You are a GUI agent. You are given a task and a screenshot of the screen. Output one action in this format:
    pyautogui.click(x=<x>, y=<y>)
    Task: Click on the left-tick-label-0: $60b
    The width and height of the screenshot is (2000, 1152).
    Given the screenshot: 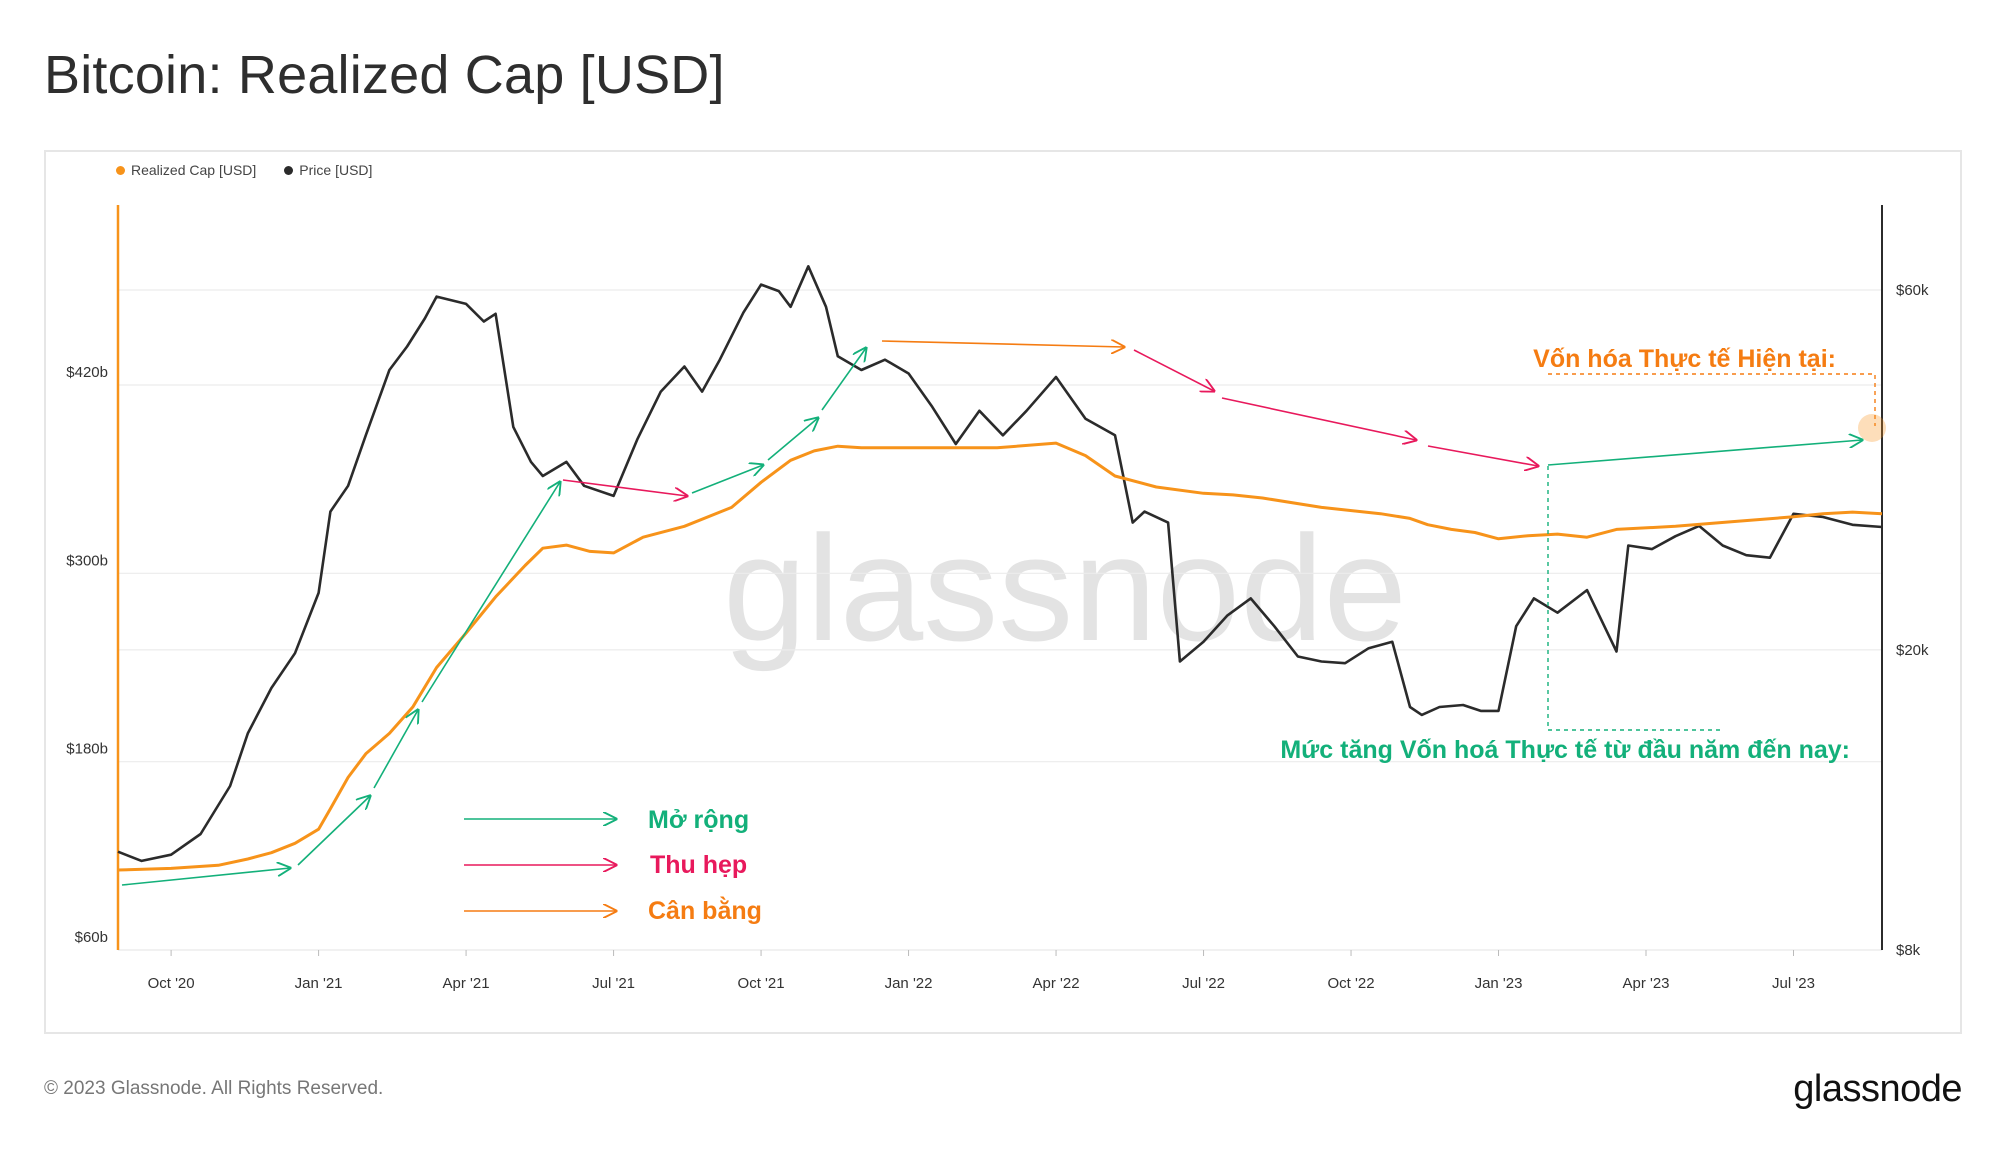 What is the action you would take?
    pyautogui.click(x=91, y=937)
    